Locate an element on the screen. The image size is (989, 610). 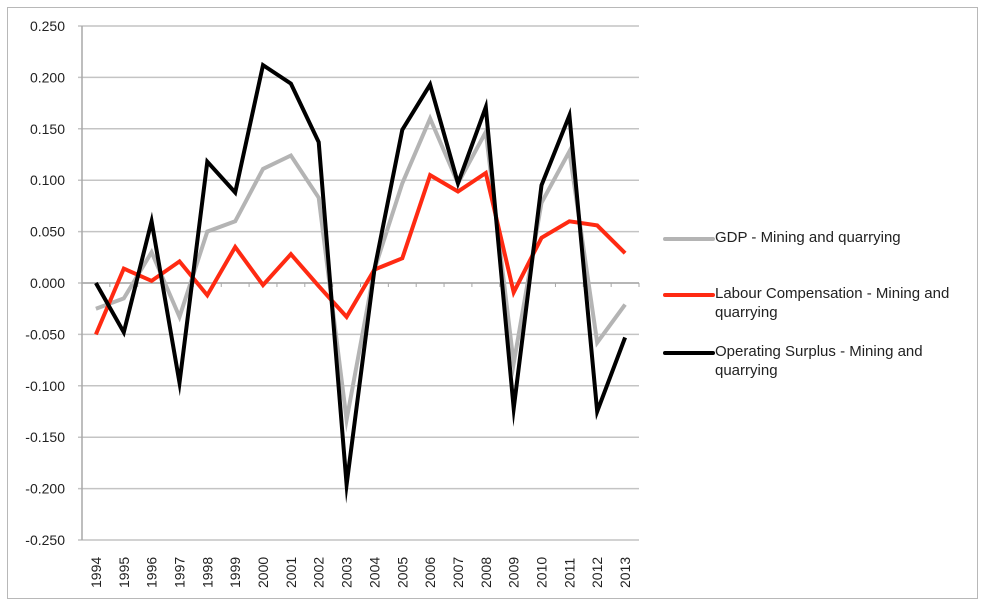
legend-label: GDP - Mining and quarrying is located at coordinates (808, 237).